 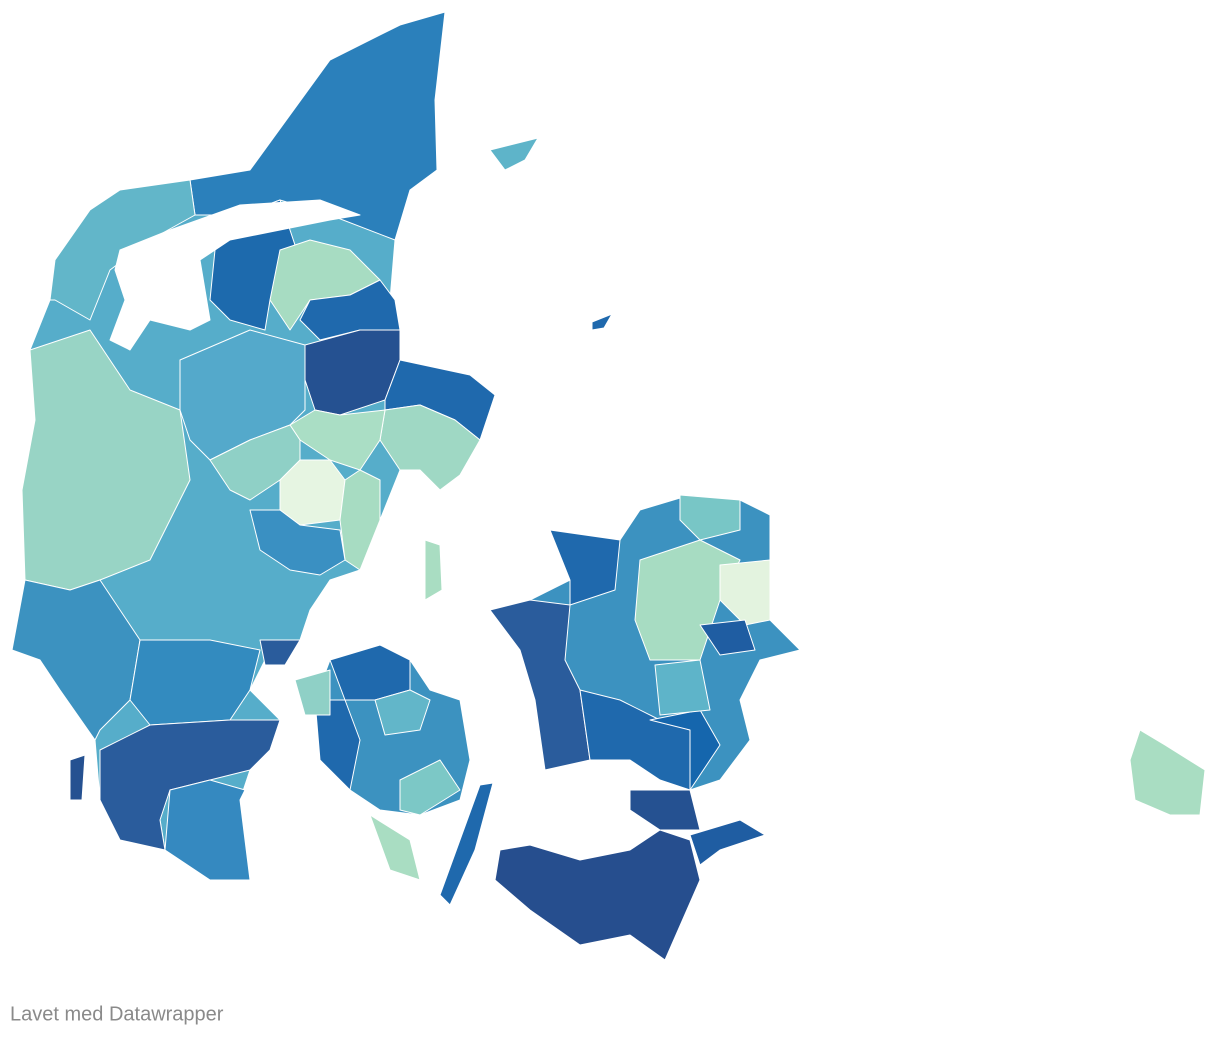 I want to click on limfjord, so click(x=235, y=275).